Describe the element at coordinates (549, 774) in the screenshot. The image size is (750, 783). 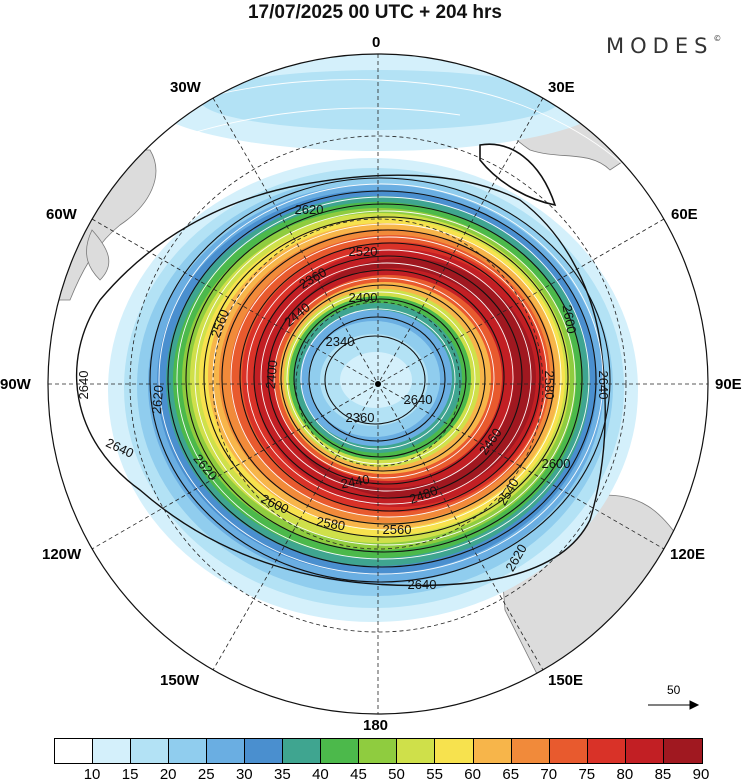
I see `colorbar-tick-label: 70` at that location.